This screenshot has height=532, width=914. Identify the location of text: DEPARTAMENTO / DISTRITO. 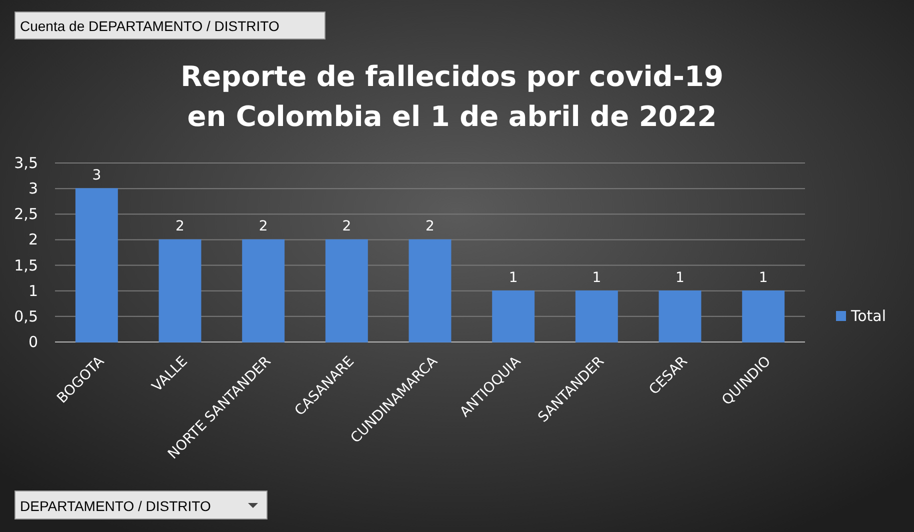
(115, 506).